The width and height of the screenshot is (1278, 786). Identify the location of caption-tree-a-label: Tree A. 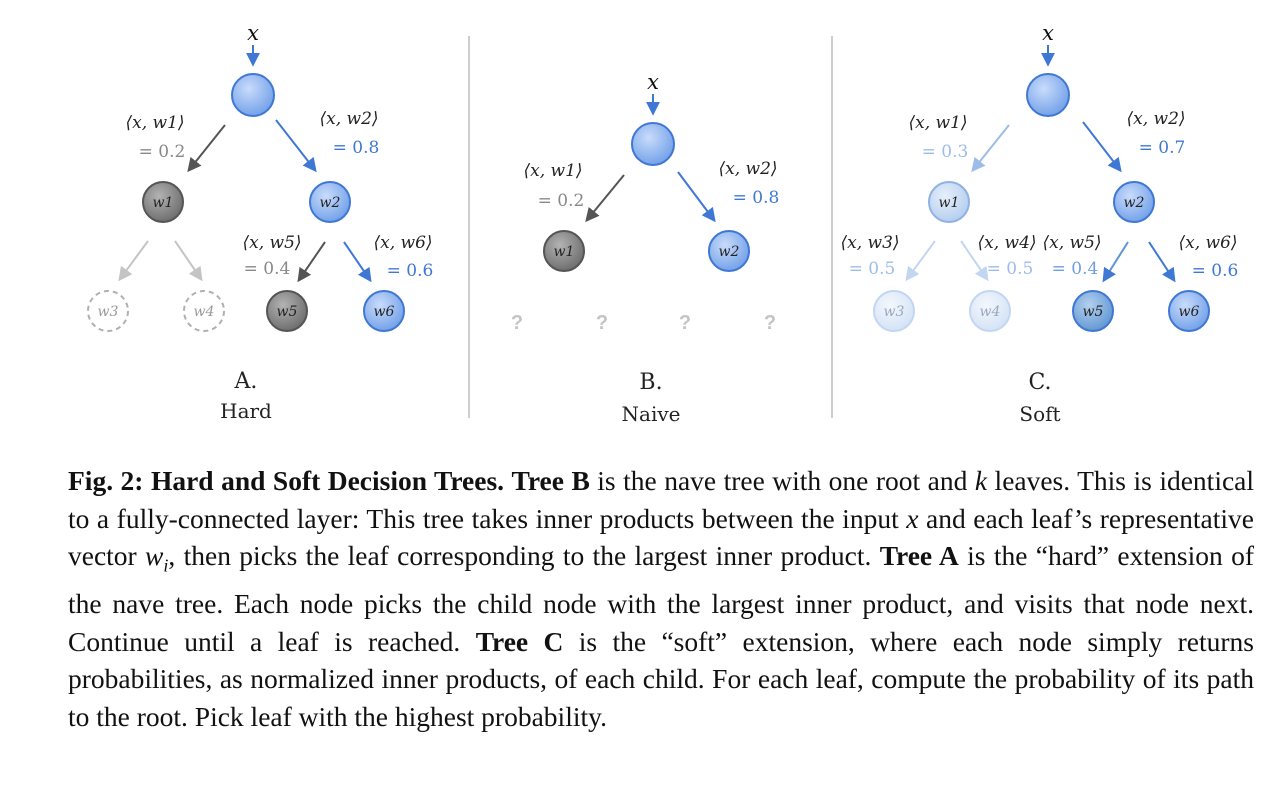
(919, 555).